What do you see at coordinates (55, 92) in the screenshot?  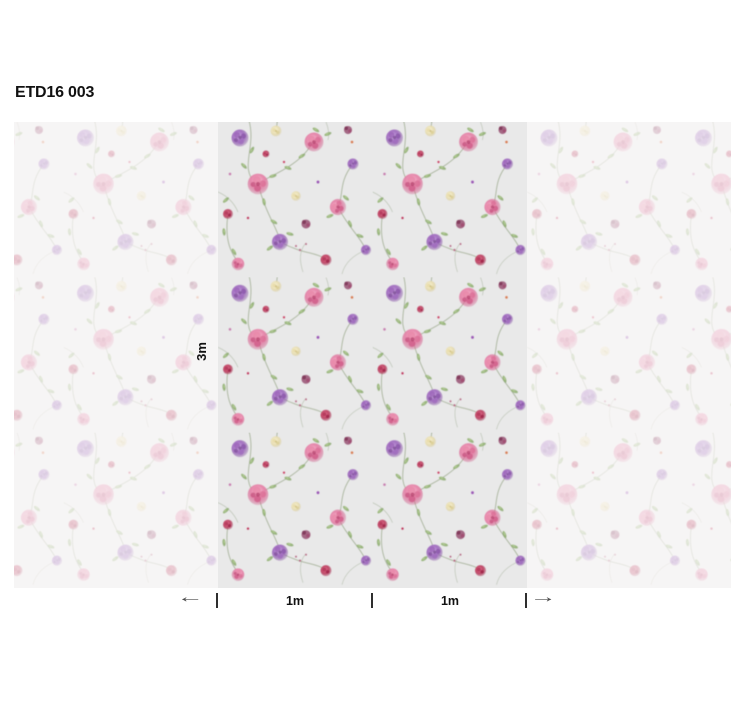 I see `product-code: ETD16 003` at bounding box center [55, 92].